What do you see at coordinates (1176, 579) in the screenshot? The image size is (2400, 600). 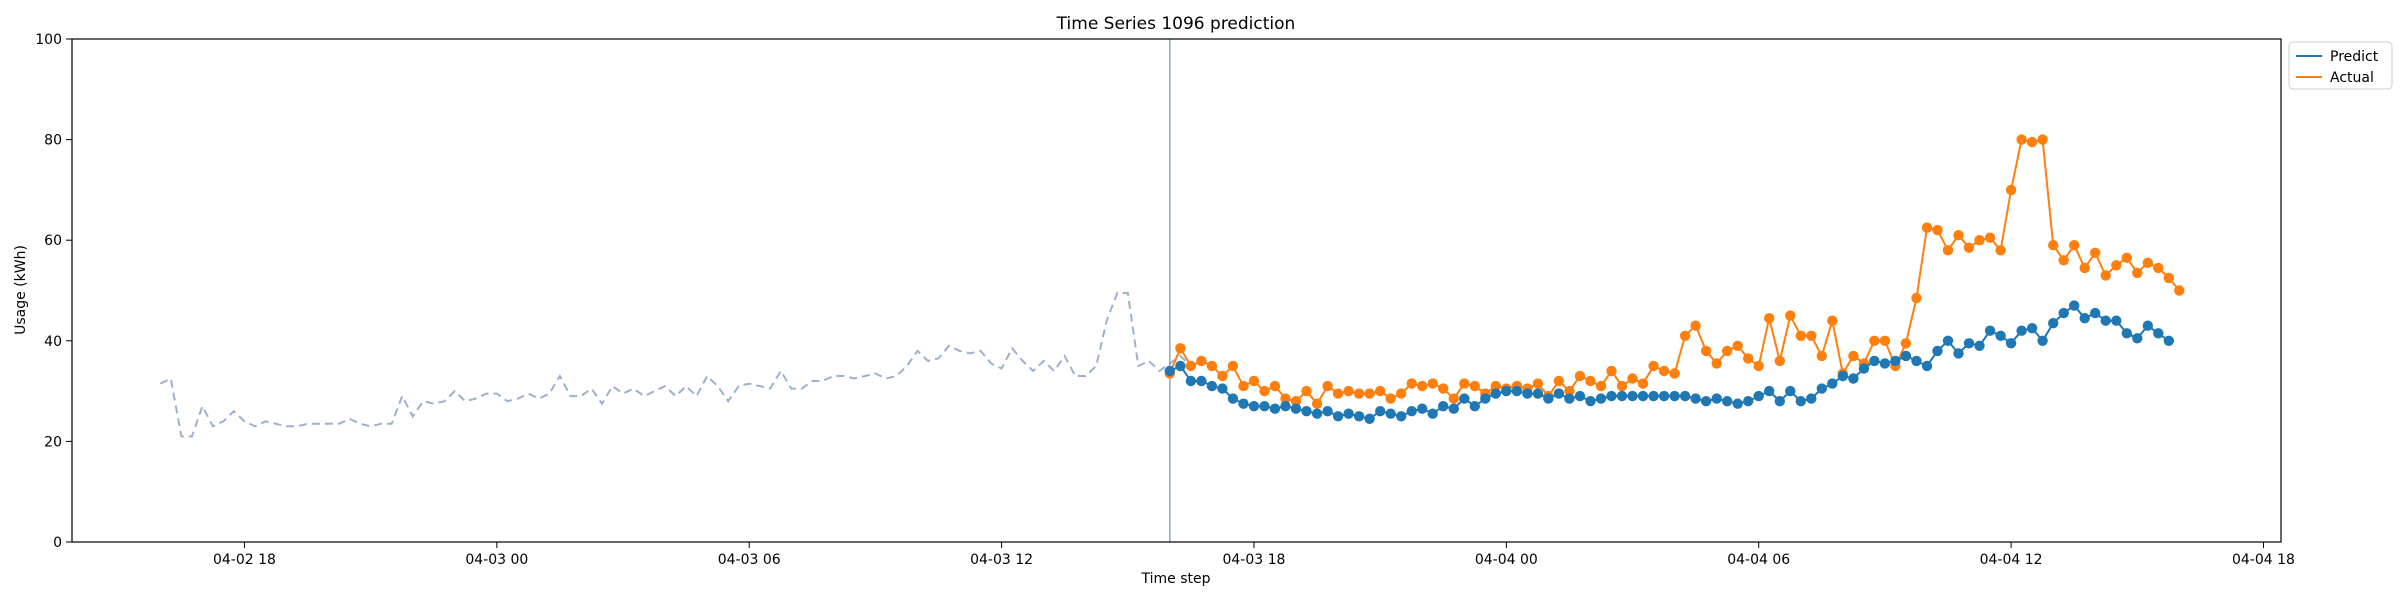 I see `x-axis-label: Time step` at bounding box center [1176, 579].